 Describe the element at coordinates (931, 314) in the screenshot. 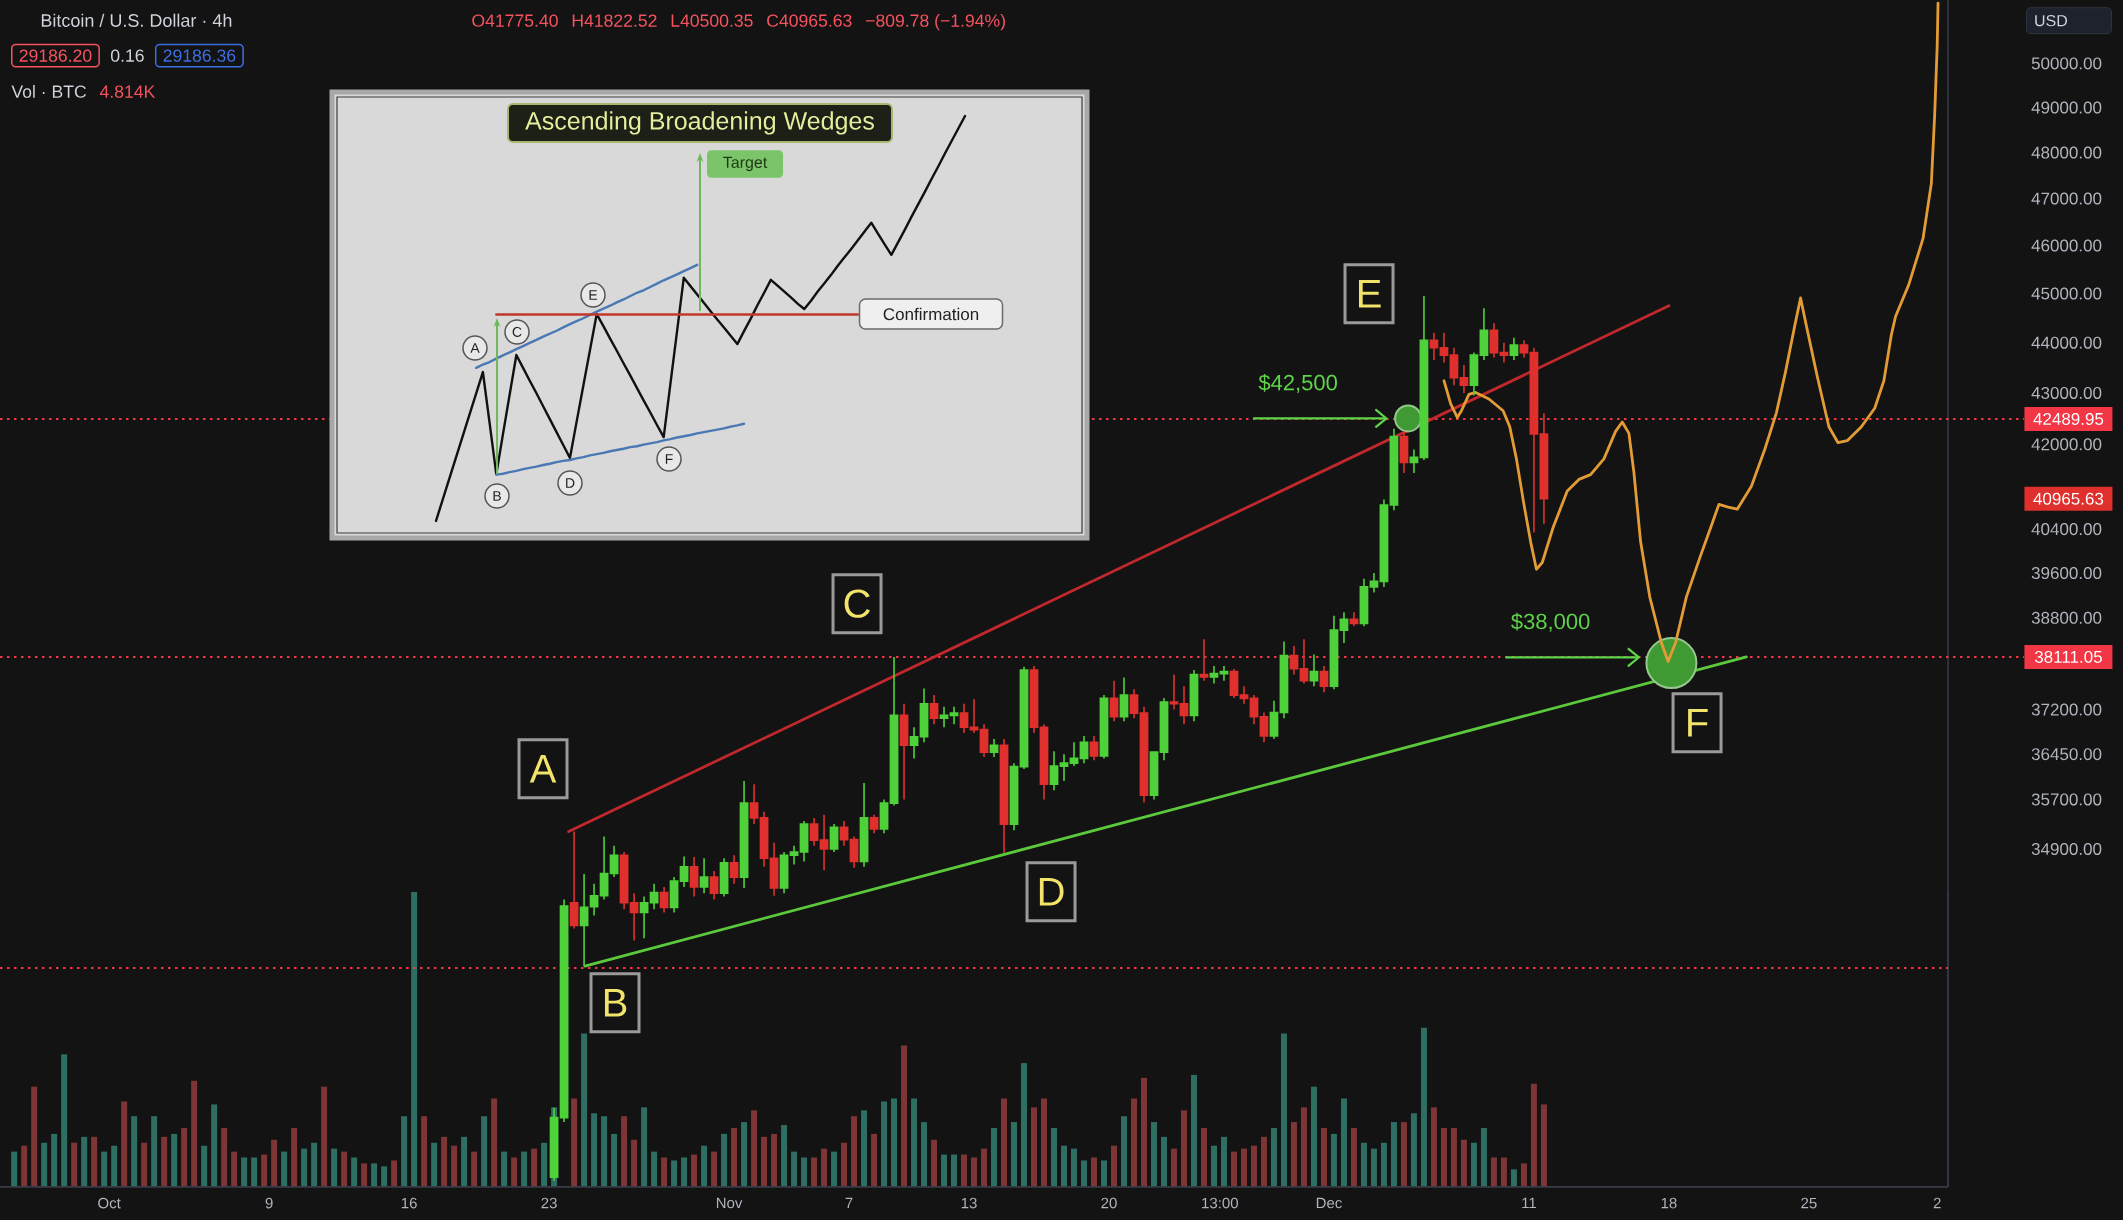

I see `annotation: Confirmation` at that location.